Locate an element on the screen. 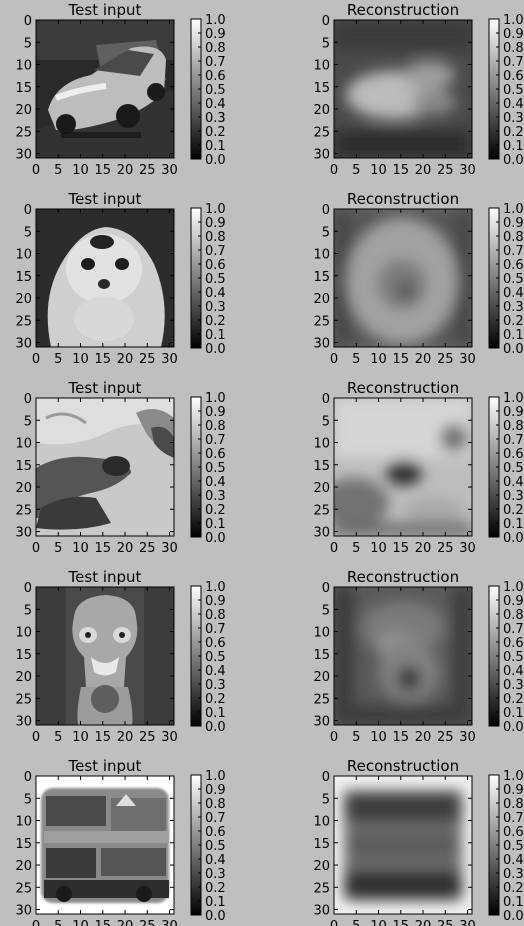  image-truck-blur is located at coordinates (403, 845).